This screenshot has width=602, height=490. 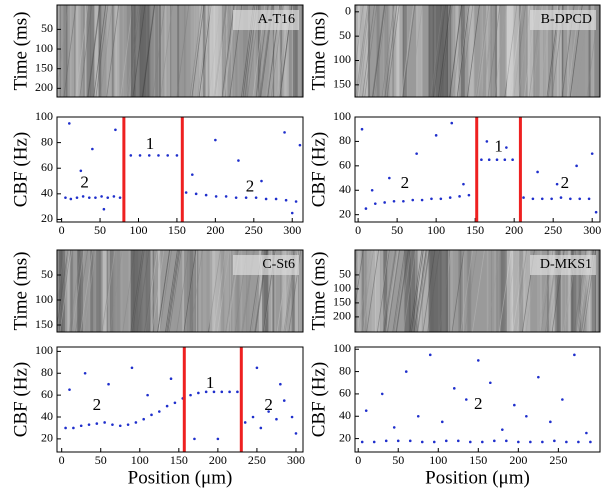 I want to click on panel-label: B-DPCD, so click(x=566, y=19).